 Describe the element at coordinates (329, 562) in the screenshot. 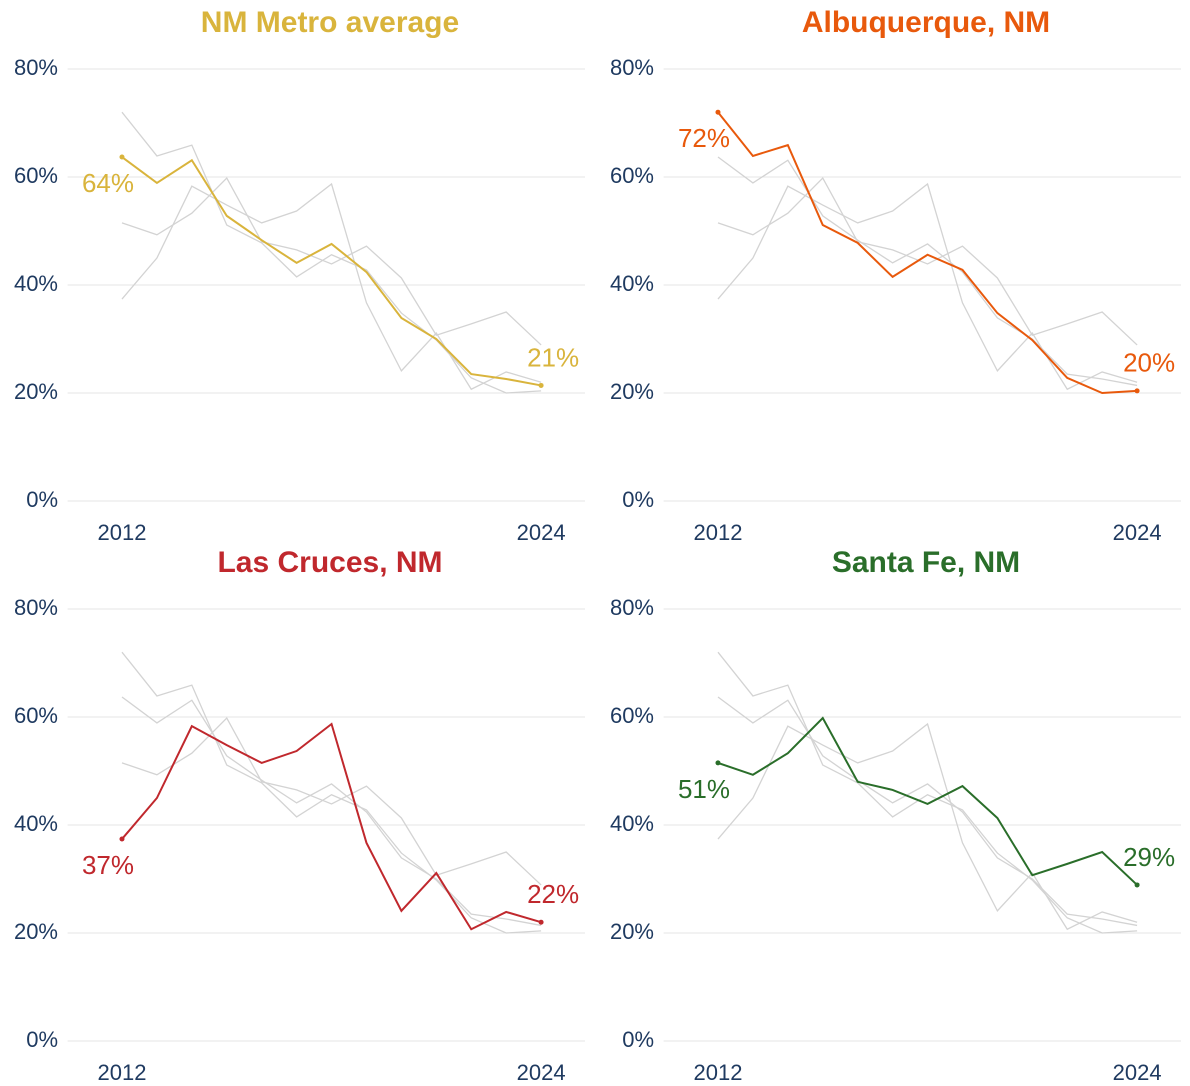

I see `panel-title: Las Cruces, NM` at that location.